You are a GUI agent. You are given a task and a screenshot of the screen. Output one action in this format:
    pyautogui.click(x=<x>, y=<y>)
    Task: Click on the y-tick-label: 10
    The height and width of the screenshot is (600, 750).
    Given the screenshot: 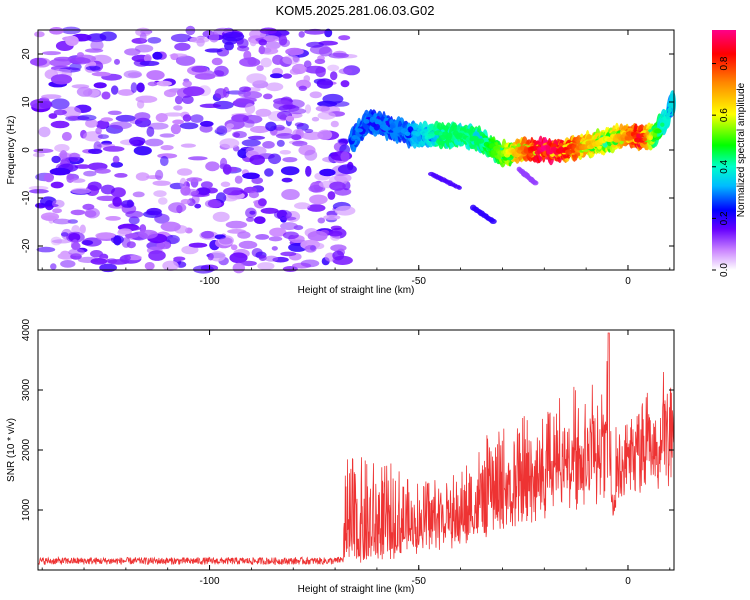 What is the action you would take?
    pyautogui.click(x=26, y=102)
    